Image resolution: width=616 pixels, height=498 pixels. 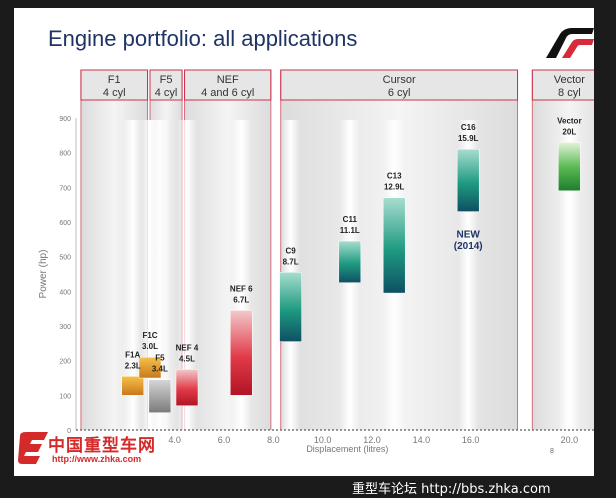 I want to click on family-panel, so click(x=227, y=250).